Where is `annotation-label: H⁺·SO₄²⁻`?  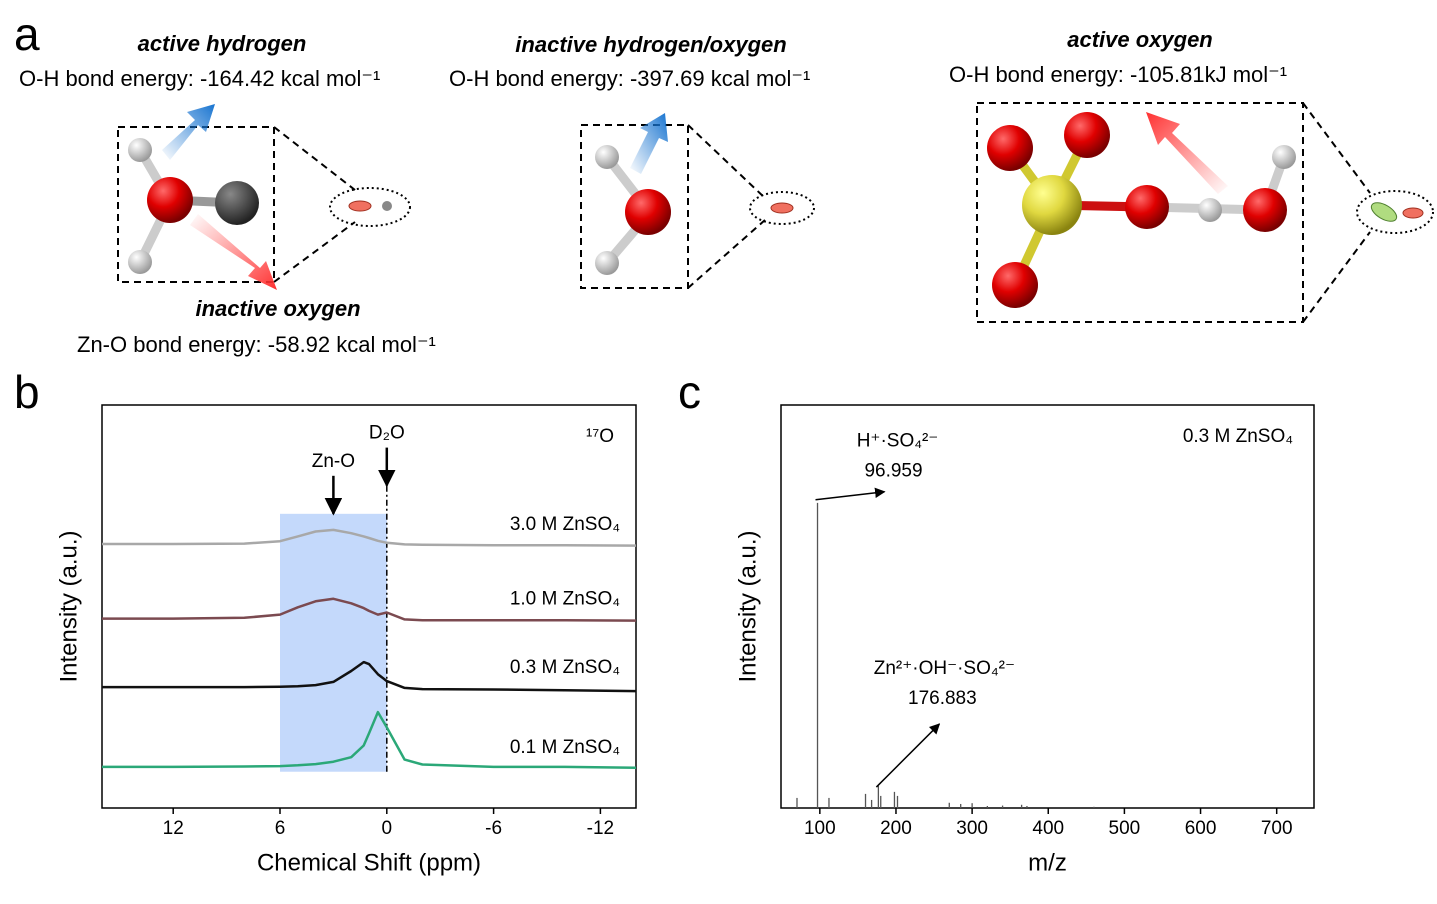 annotation-label: H⁺·SO₄²⁻ is located at coordinates (898, 441).